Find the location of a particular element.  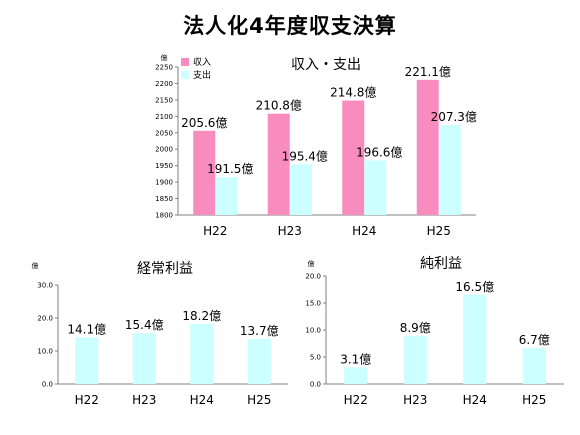

chart-title: 純利益 is located at coordinates (441, 264).